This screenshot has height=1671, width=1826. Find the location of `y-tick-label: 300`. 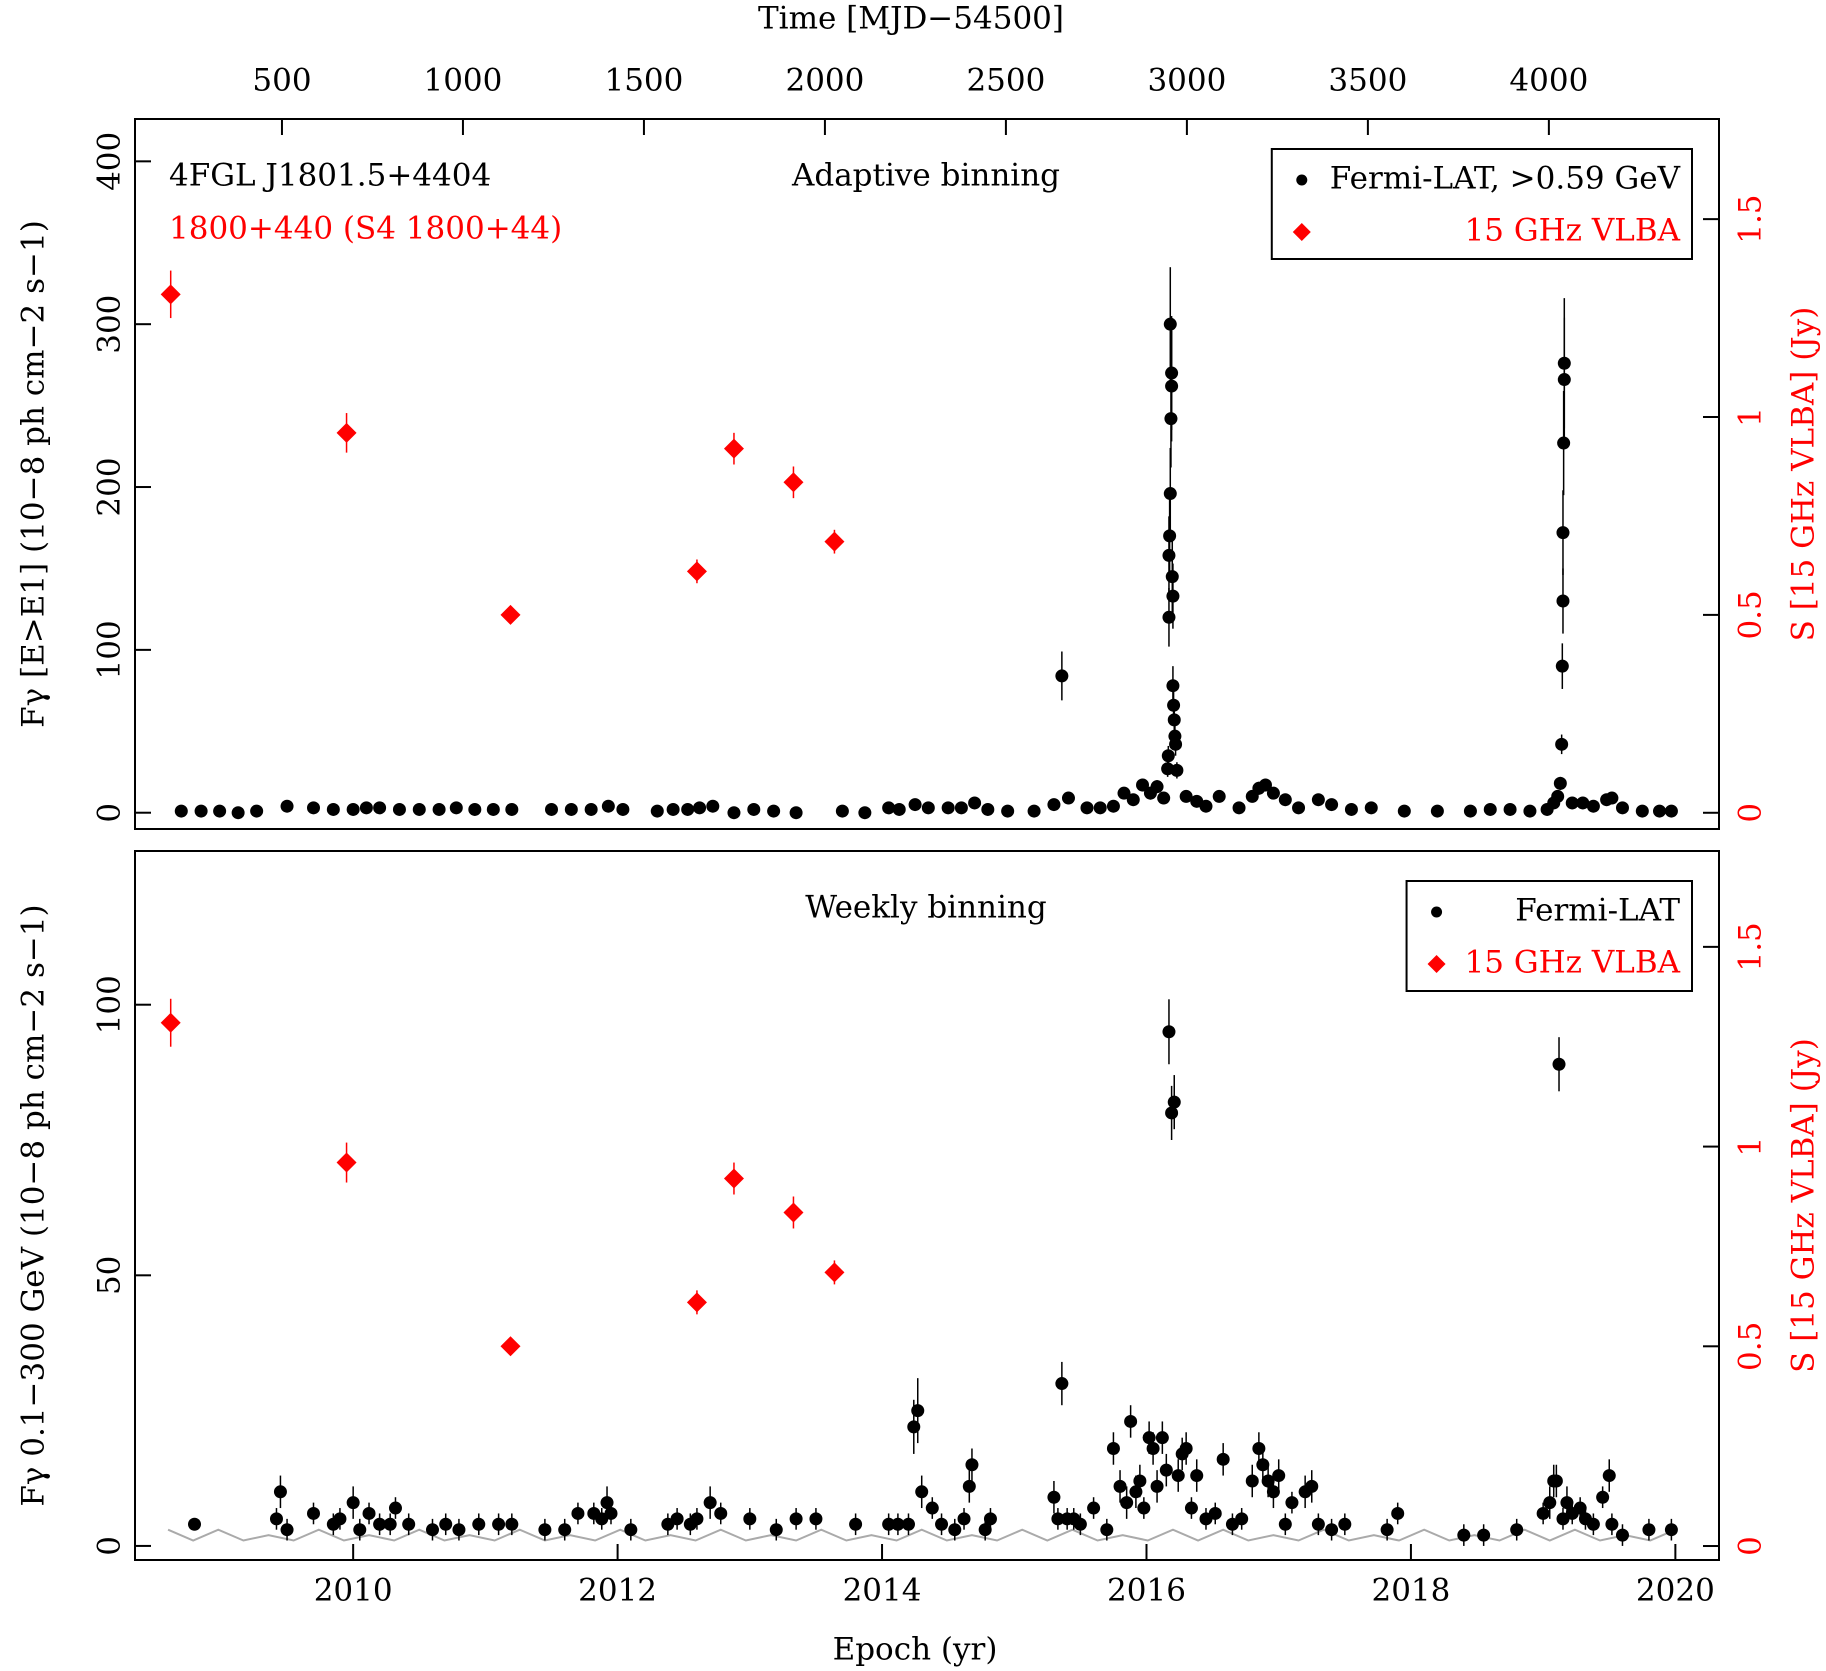

y-tick-label: 300 is located at coordinates (110, 324).